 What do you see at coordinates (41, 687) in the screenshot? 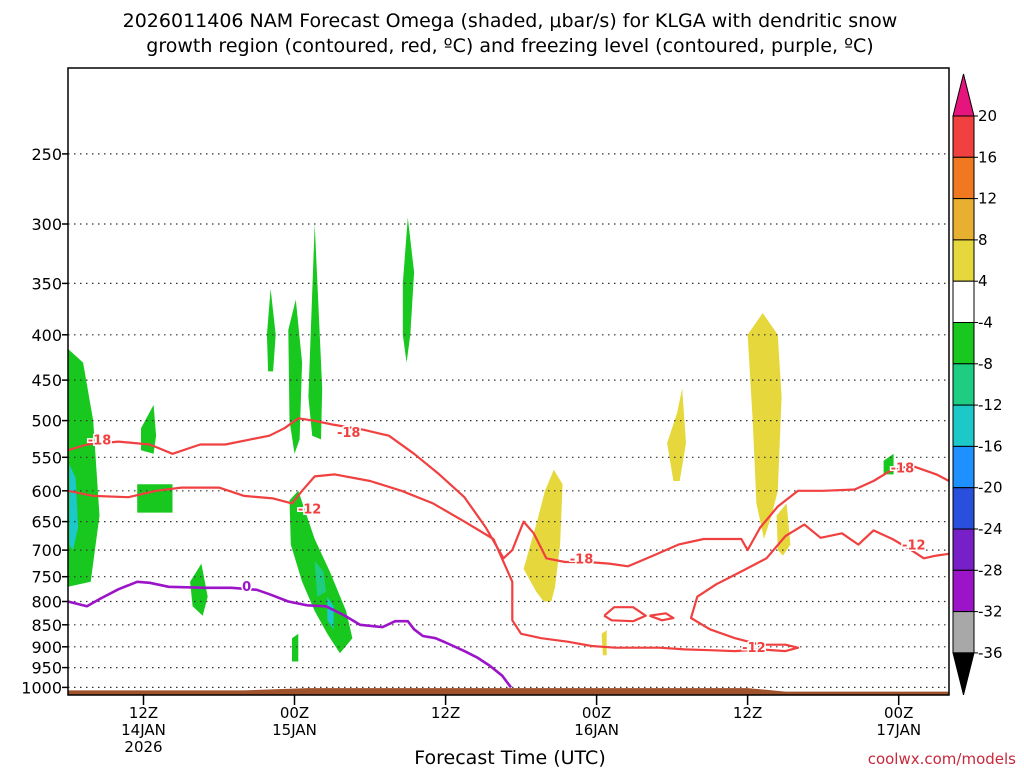
I see `y-tick-label-1000: 1000` at bounding box center [41, 687].